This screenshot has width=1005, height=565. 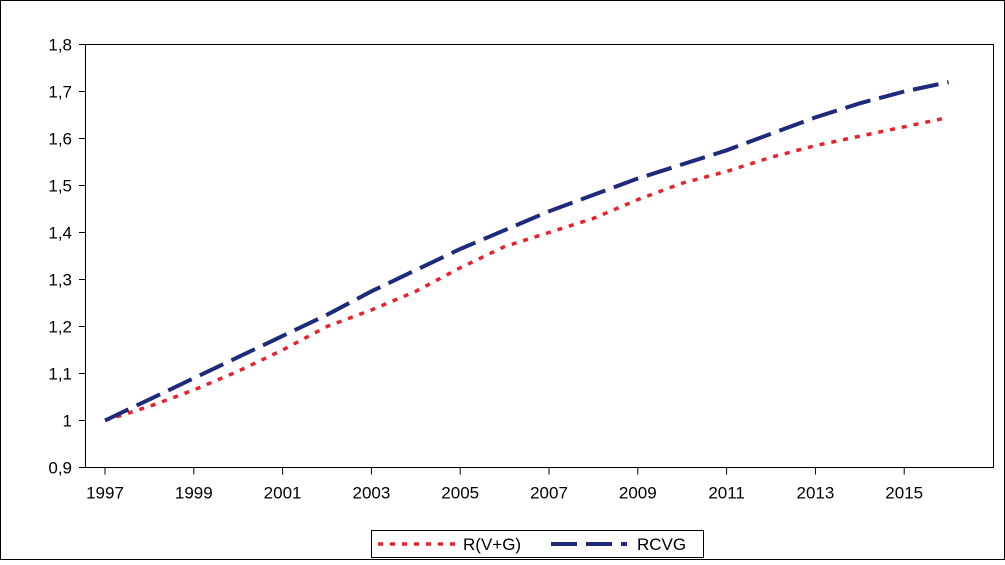 What do you see at coordinates (60, 327) in the screenshot?
I see `y-tick-label: 1,2` at bounding box center [60, 327].